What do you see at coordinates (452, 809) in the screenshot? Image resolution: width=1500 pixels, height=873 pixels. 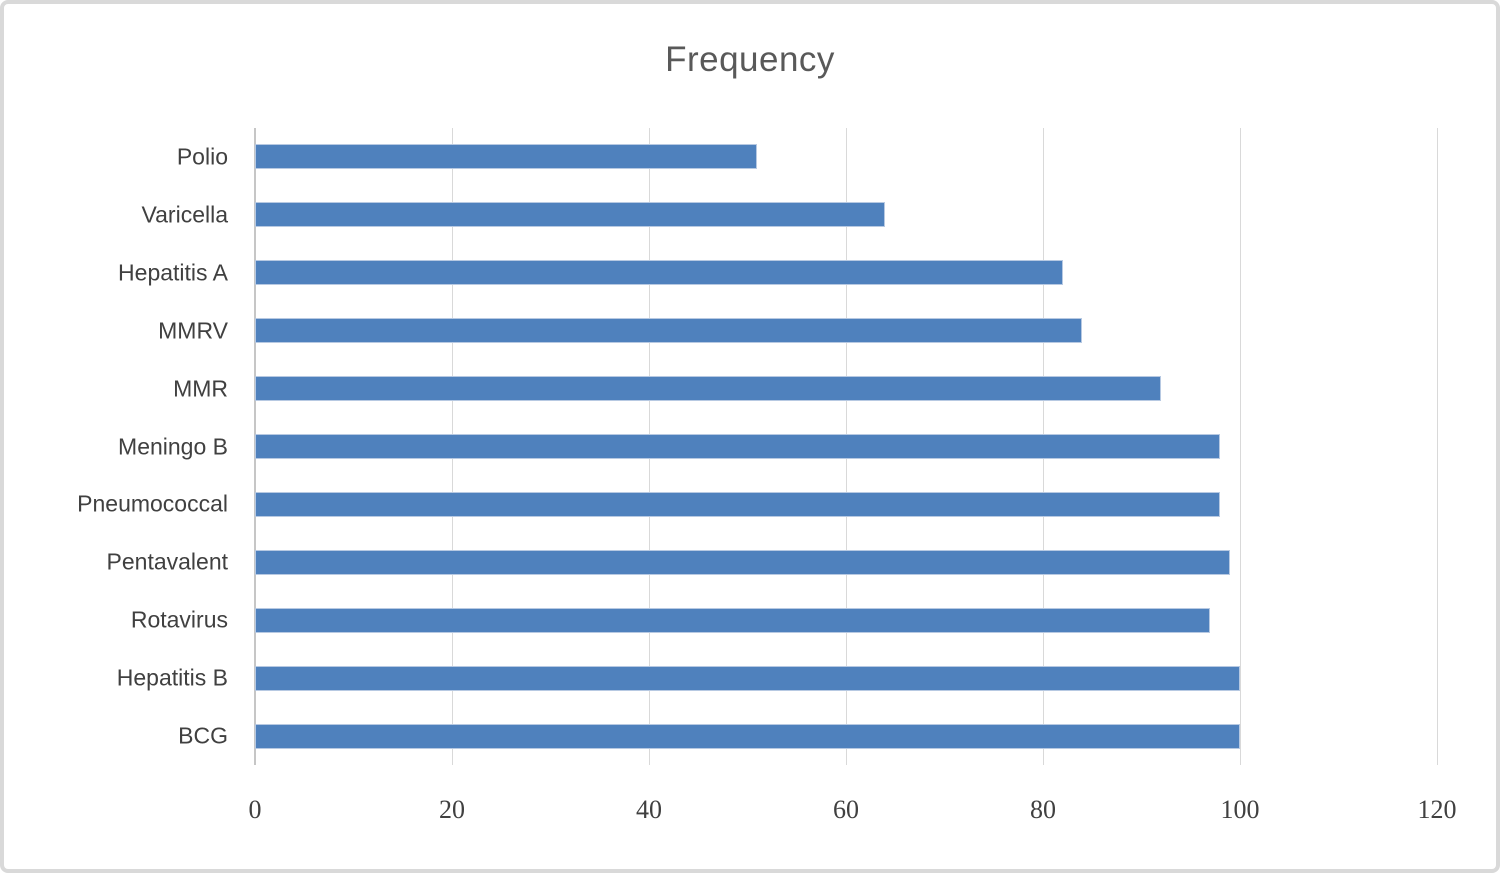 I see `x-tick-label: 20` at bounding box center [452, 809].